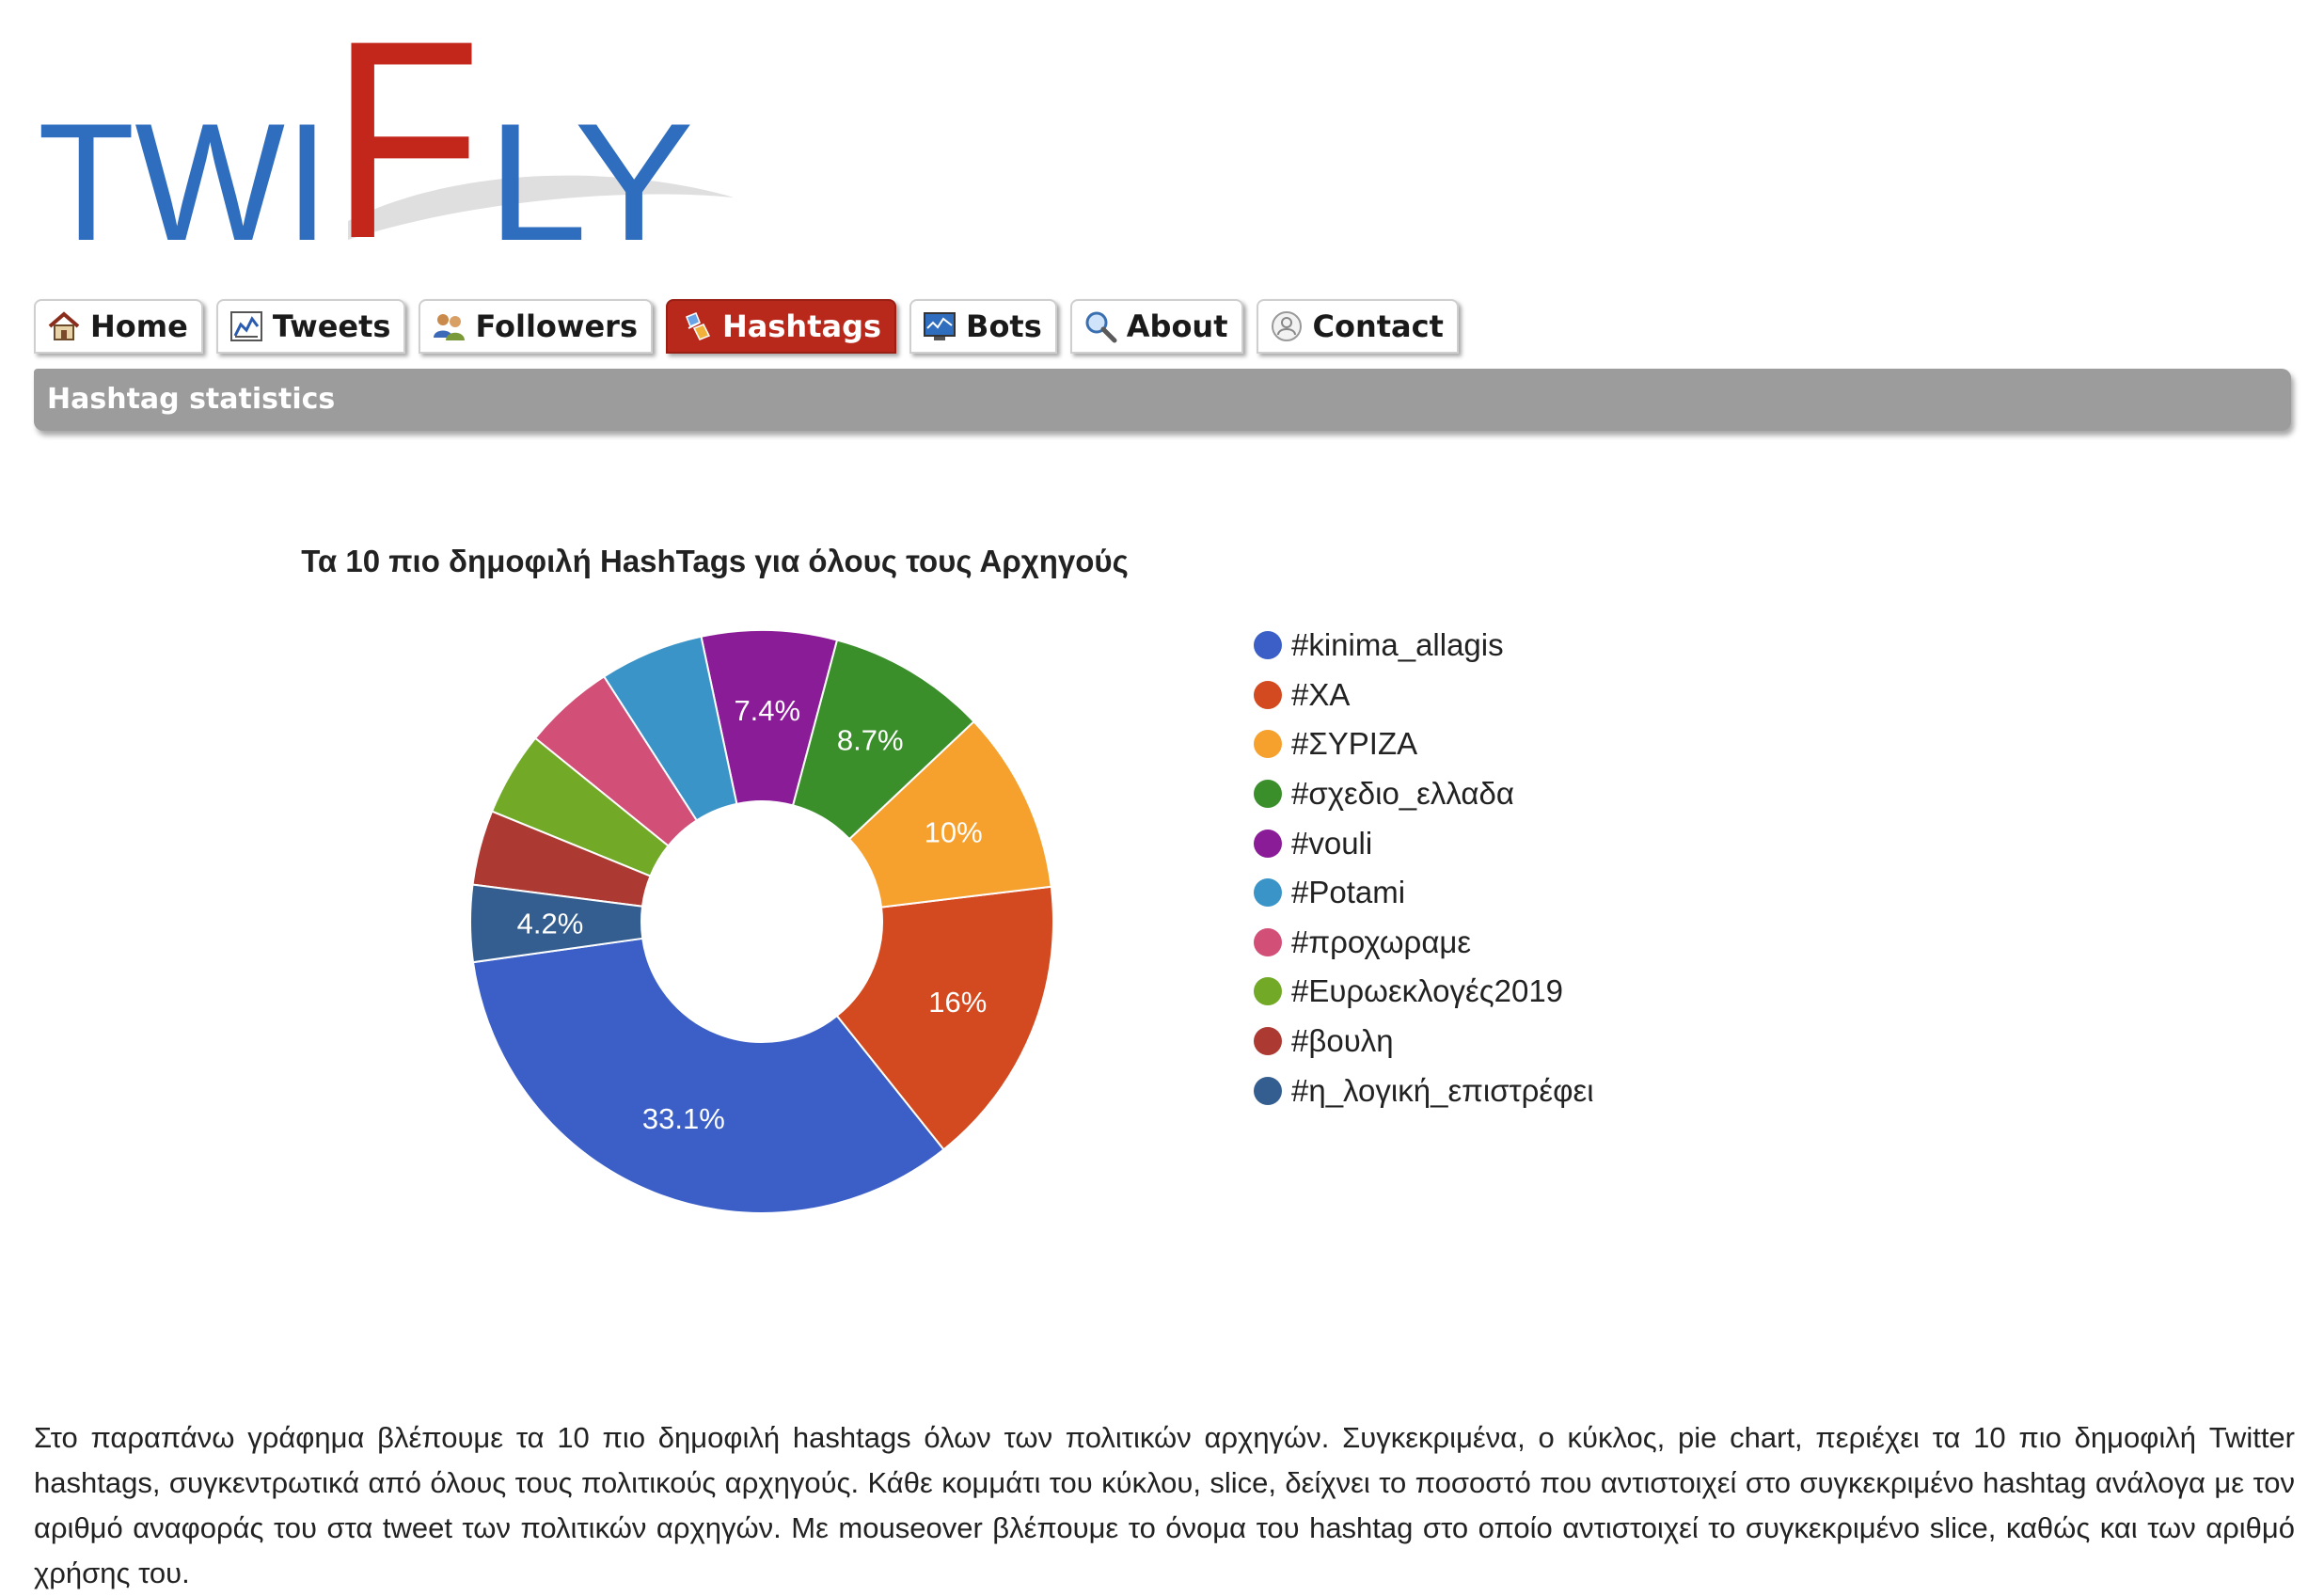 This screenshot has height=1596, width=2324. I want to click on tab-label: About, so click(1177, 326).